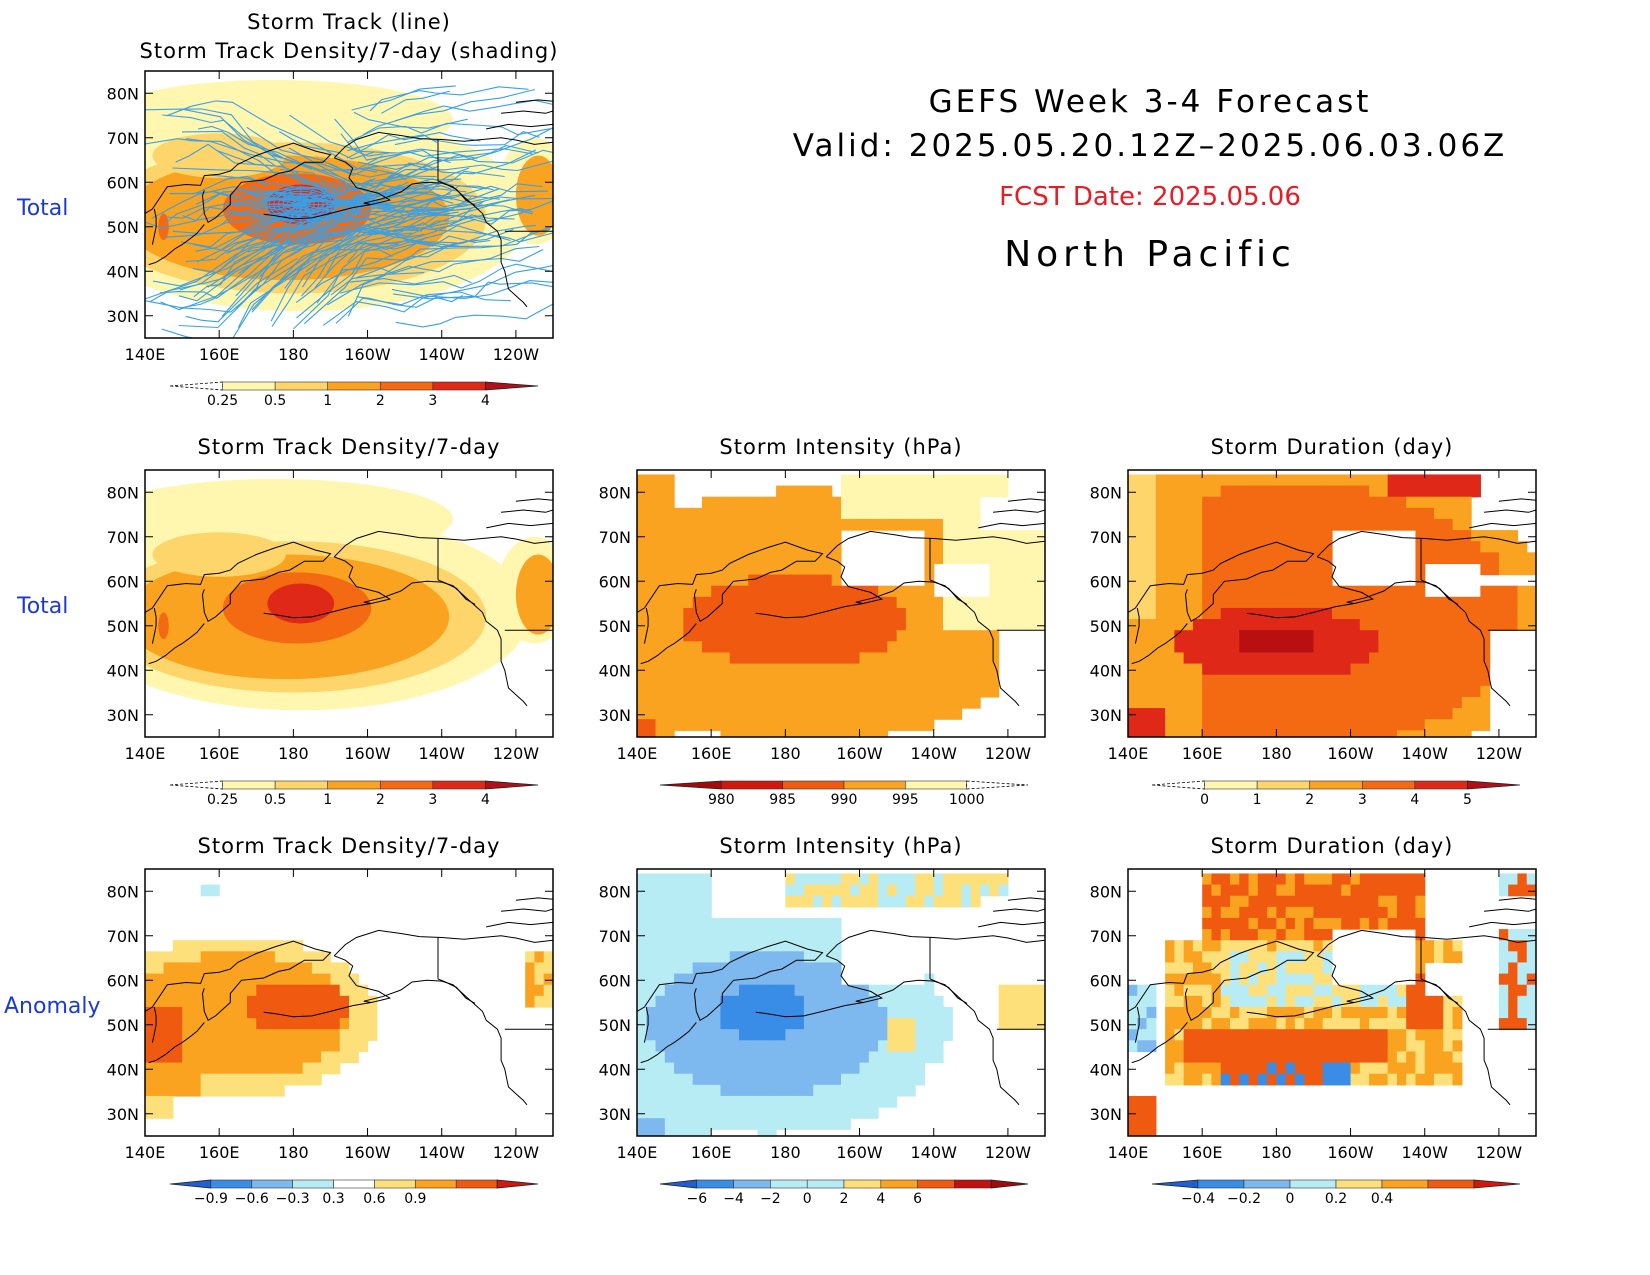 This screenshot has width=1650, height=1275. Describe the element at coordinates (52, 1006) in the screenshot. I see `row-label-anomaly: Anomaly` at that location.